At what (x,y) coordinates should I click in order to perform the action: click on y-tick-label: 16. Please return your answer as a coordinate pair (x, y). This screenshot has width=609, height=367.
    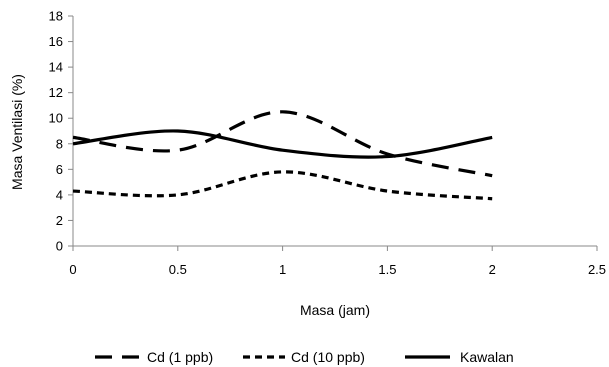
    Looking at the image, I should click on (56, 41).